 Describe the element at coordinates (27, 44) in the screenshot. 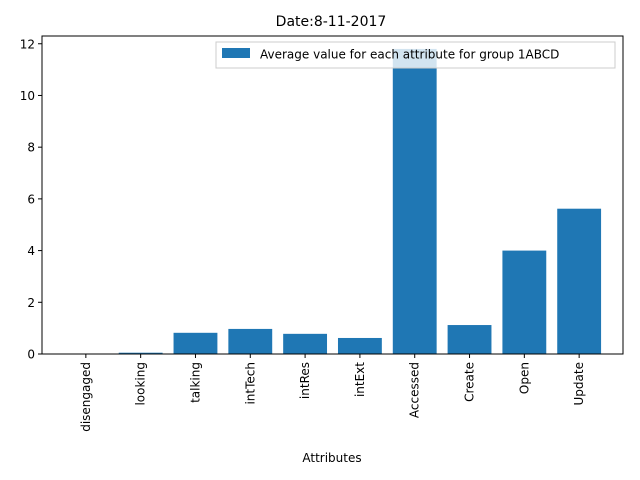

I see `y-tick-label: 12` at that location.